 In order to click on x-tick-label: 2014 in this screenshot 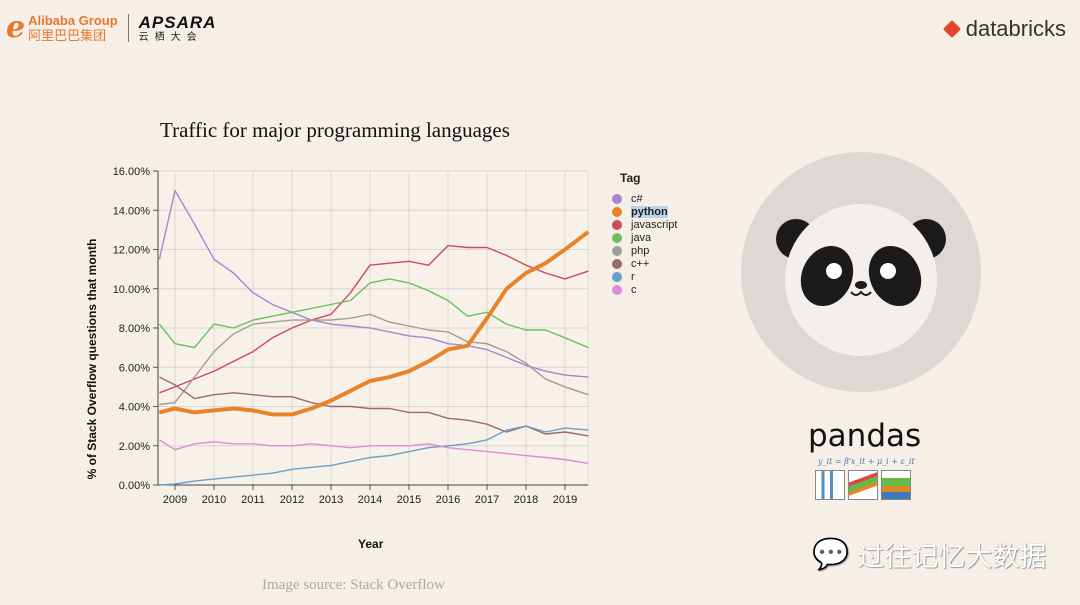, I will do `click(370, 500)`.